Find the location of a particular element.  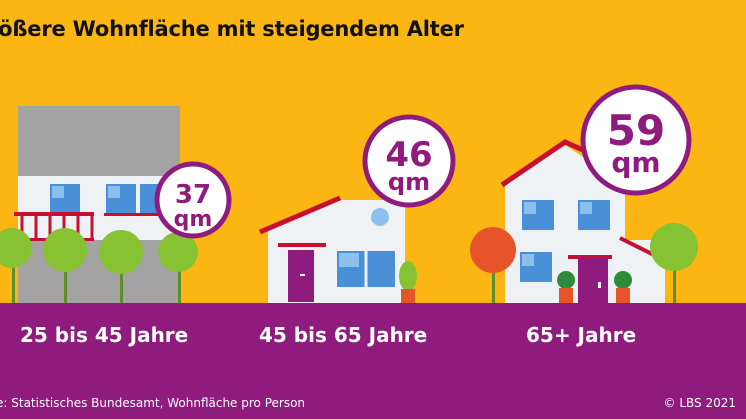

value-bubble-1-number: 37 is located at coordinates (193, 195).